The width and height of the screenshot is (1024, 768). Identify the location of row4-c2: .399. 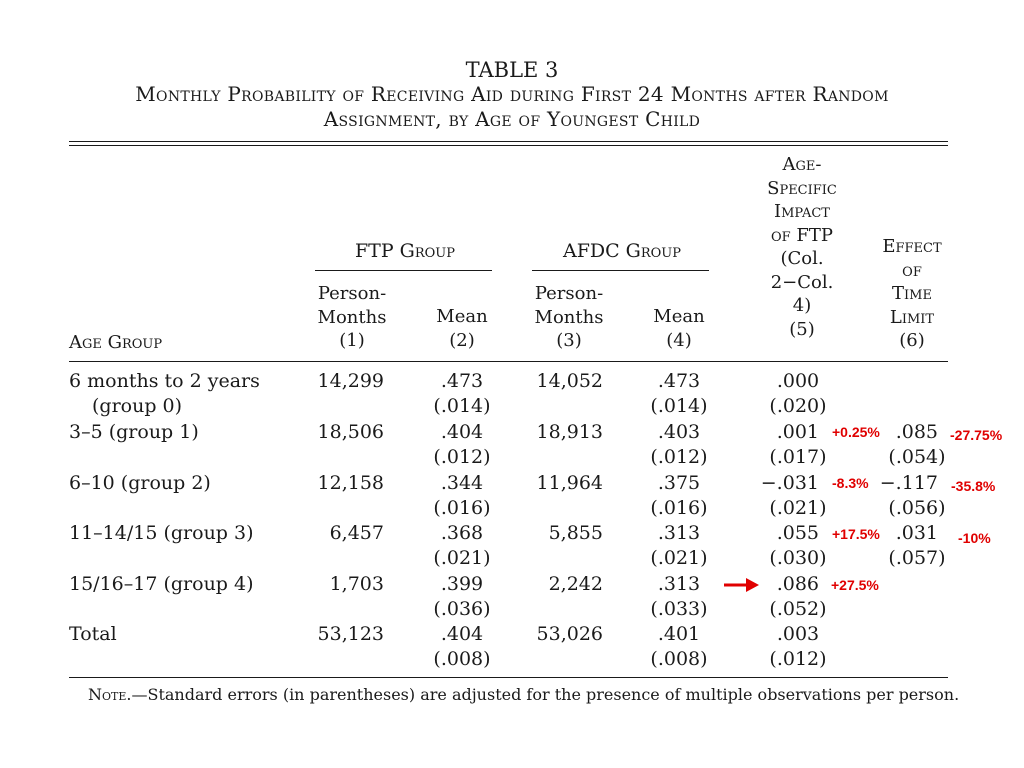
(462, 584).